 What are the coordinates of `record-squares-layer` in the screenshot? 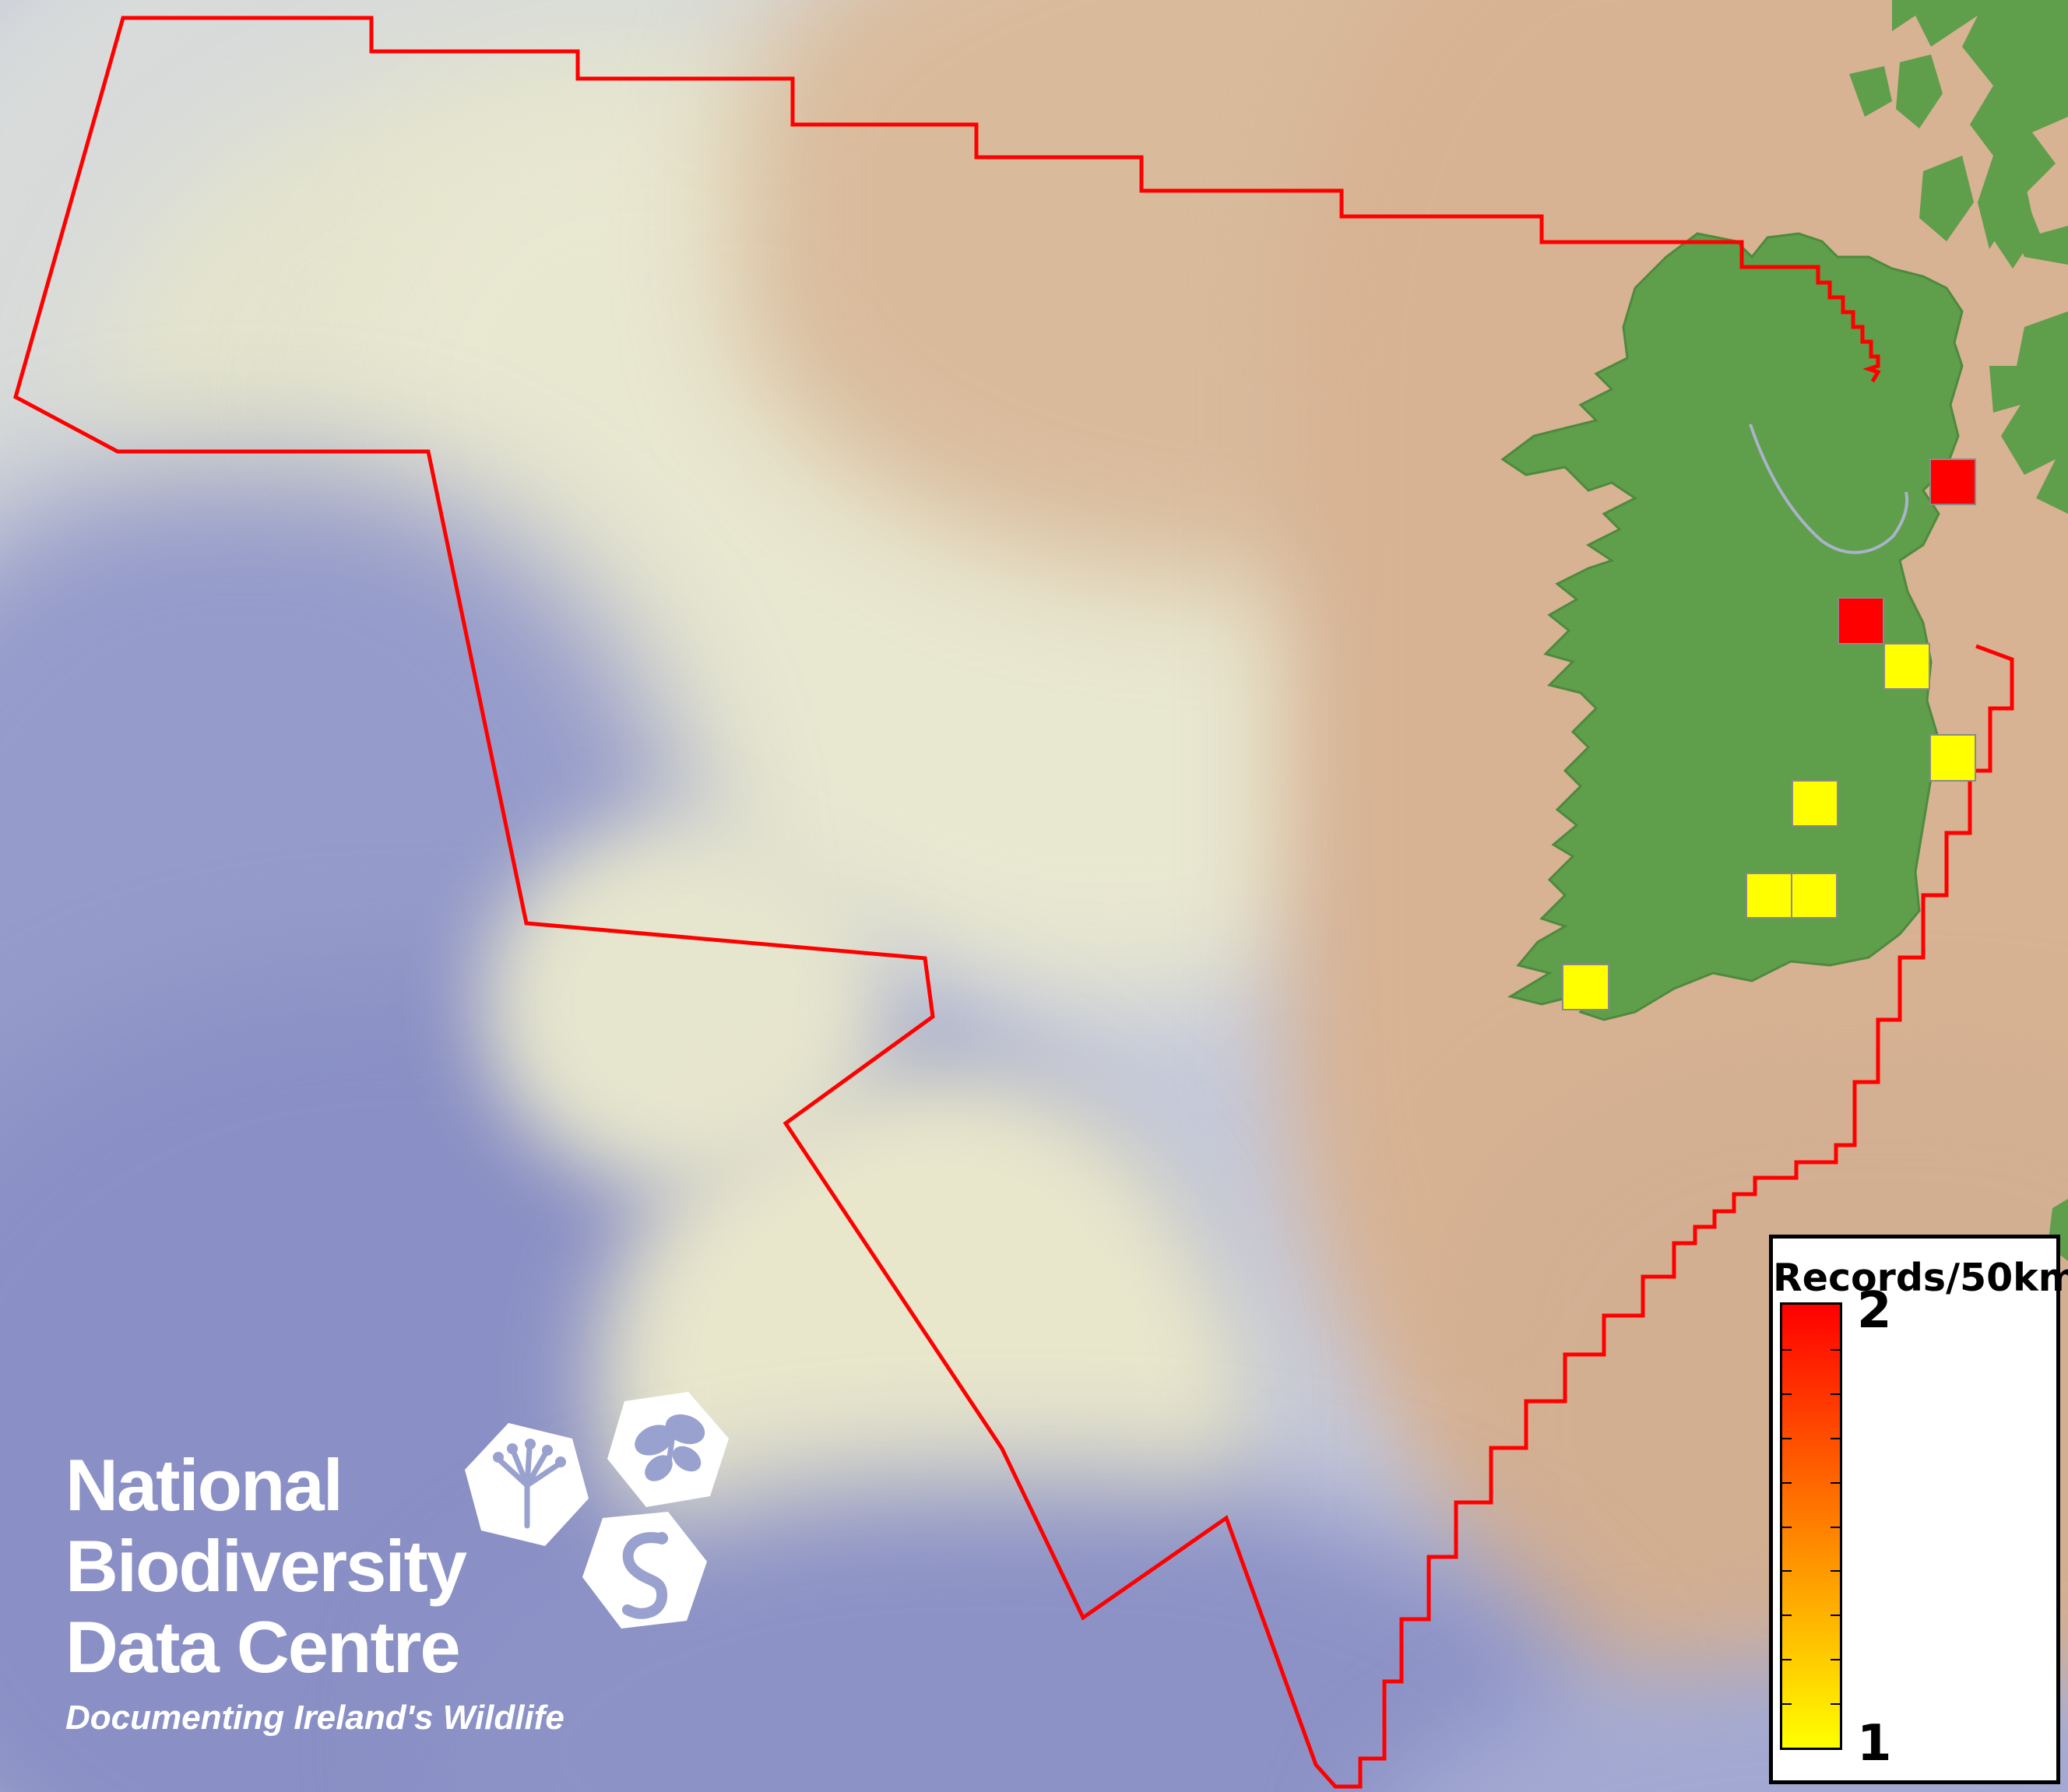 It's located at (1769, 734).